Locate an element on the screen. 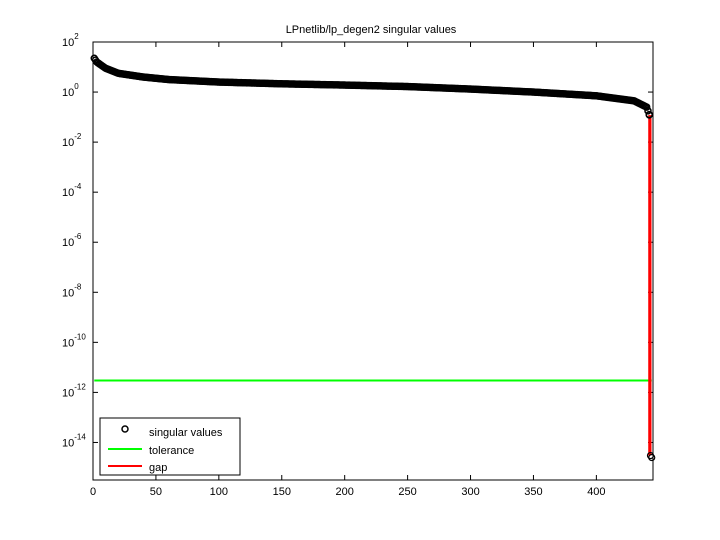  x-tick-label: 250 is located at coordinates (407, 492).